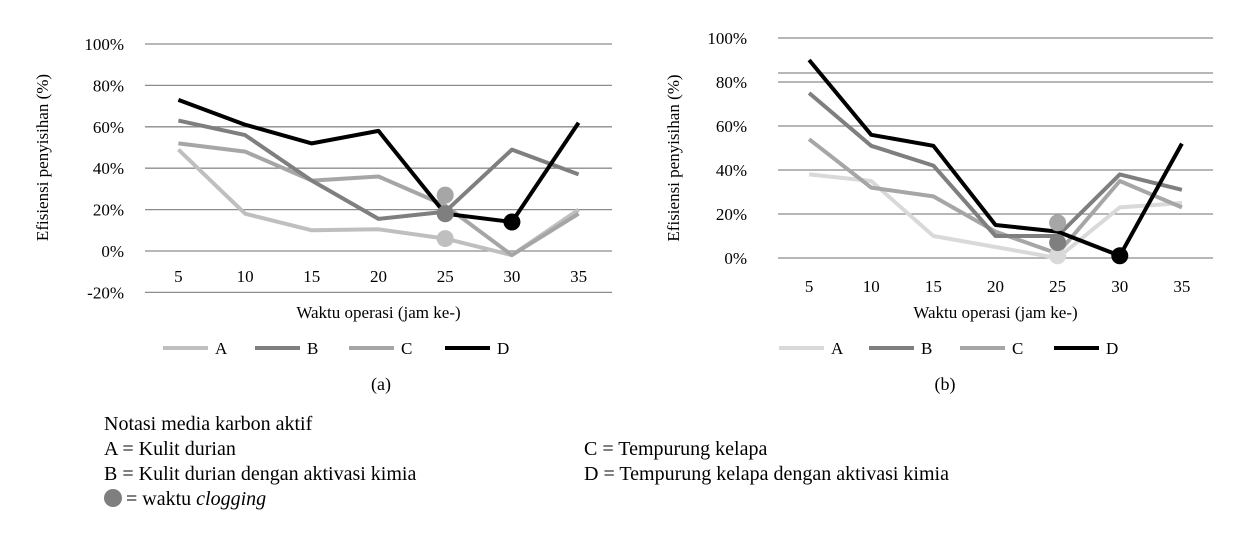  I want to click on clogging-word: clogging, so click(231, 499).